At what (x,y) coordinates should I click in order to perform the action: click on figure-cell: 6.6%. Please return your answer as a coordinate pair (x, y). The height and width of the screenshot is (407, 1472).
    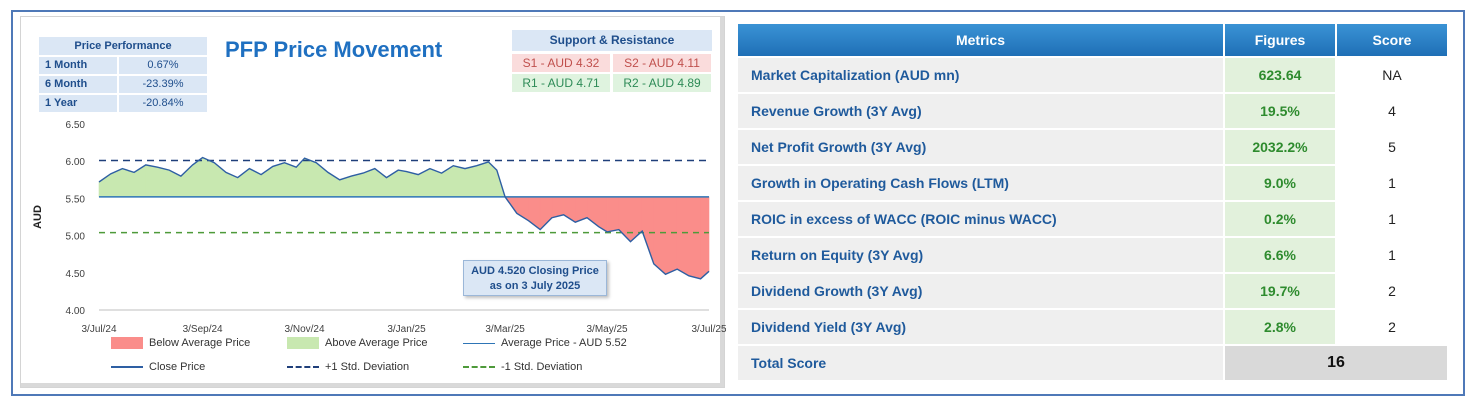
    Looking at the image, I should click on (1280, 255).